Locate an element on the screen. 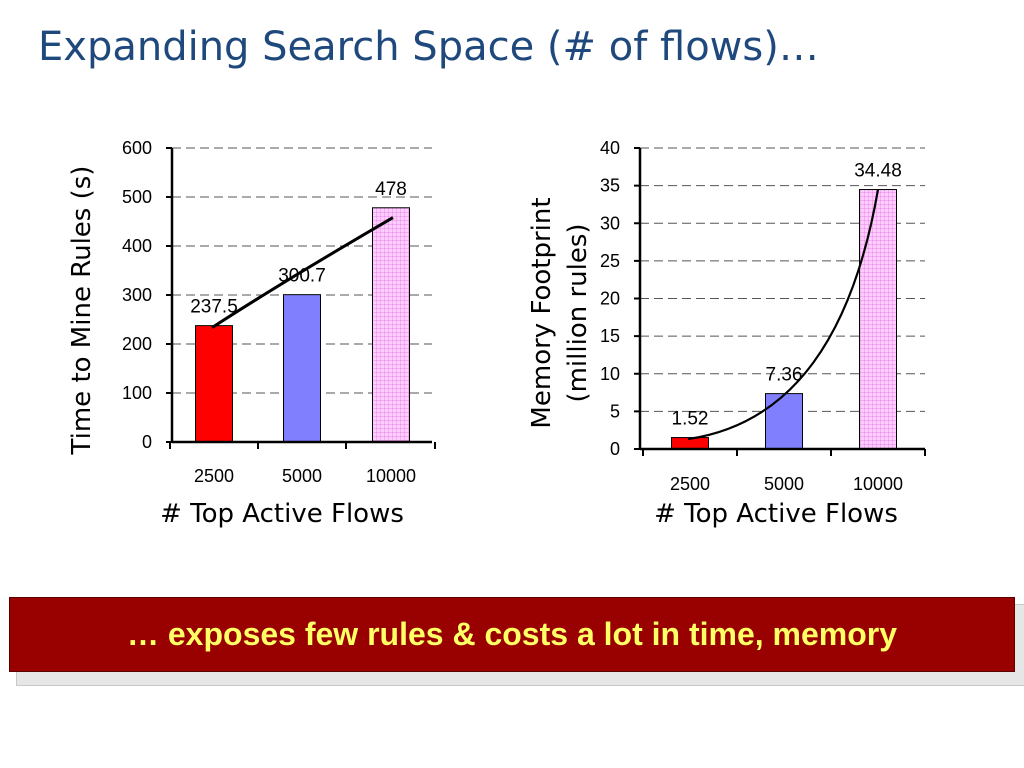 Image resolution: width=1024 pixels, height=768 pixels. time-chart-x-tick-label: 2500 is located at coordinates (214, 476).